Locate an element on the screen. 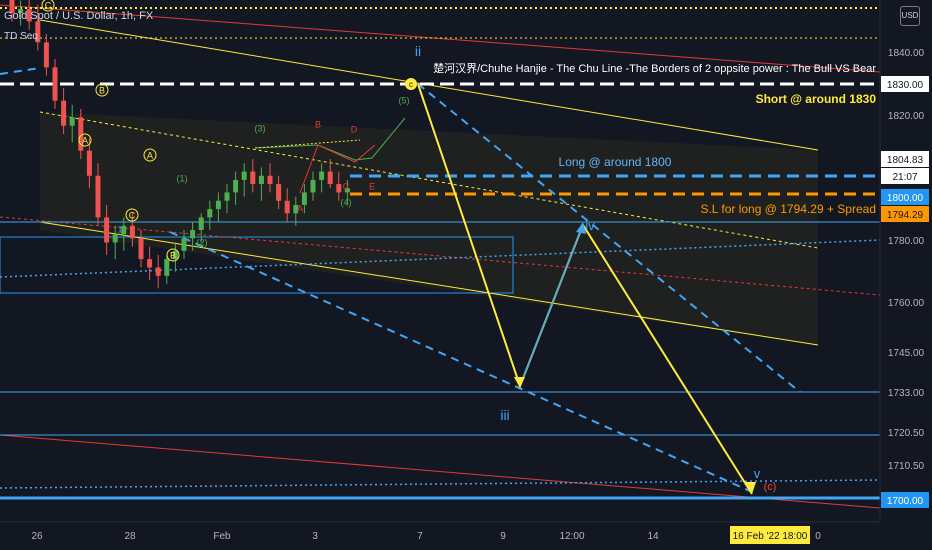  chart-annotation: iv is located at coordinates (590, 225).